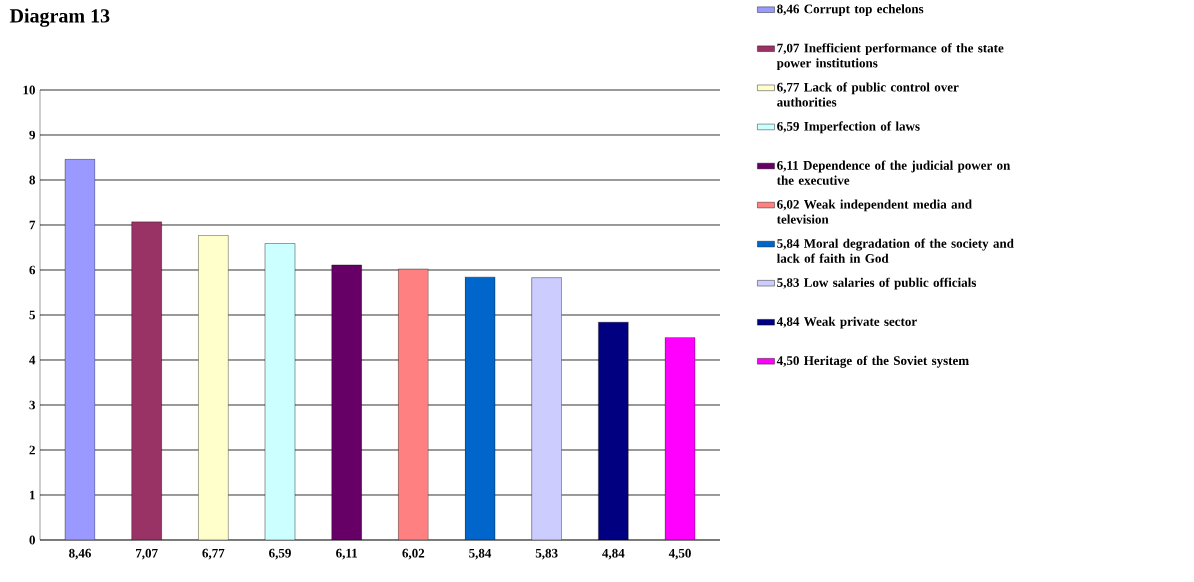  Describe the element at coordinates (32, 495) in the screenshot. I see `y-tick-label: 1` at that location.